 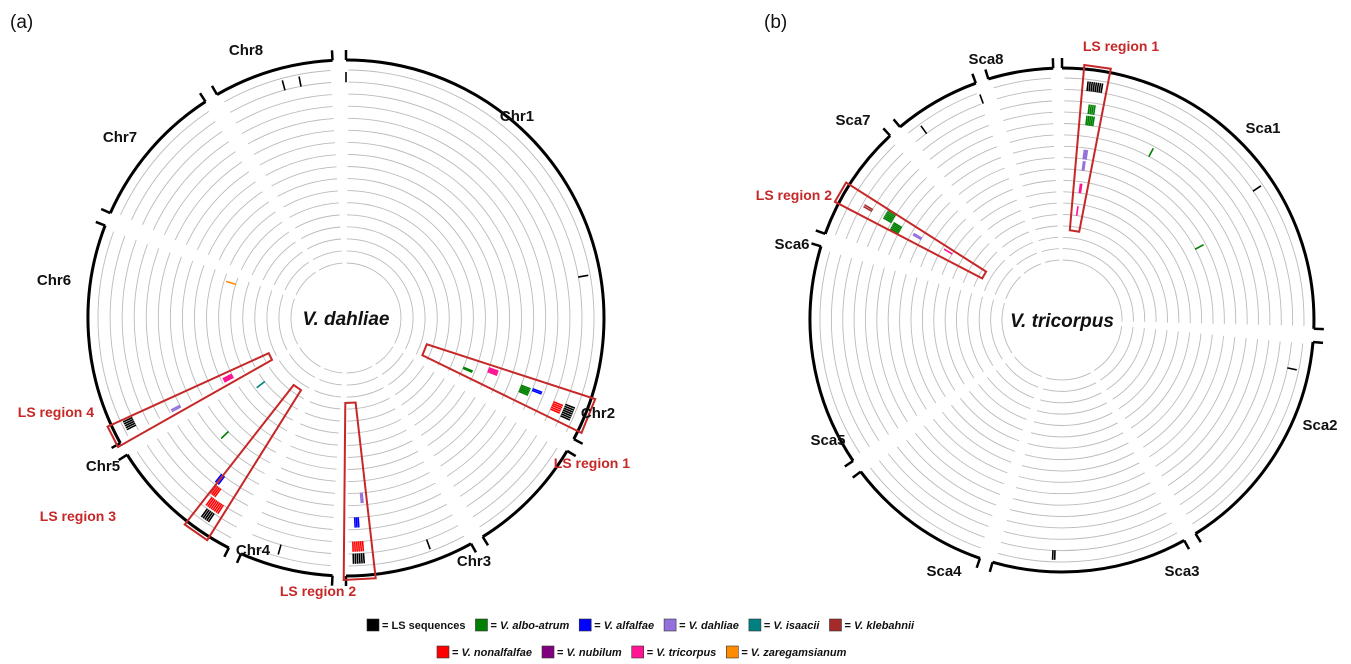 I want to click on species-center-label: V. dahliae, so click(x=346, y=319).